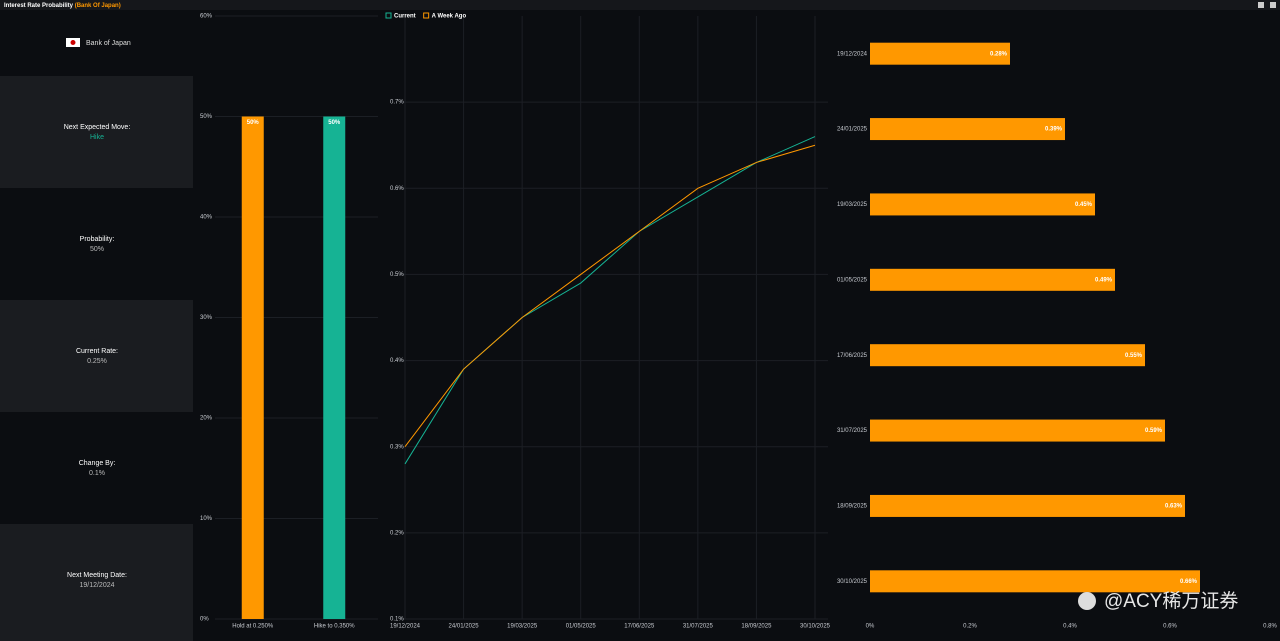 This screenshot has height=641, width=1280. I want to click on x-tick-label: 30/10/2025, so click(815, 627).